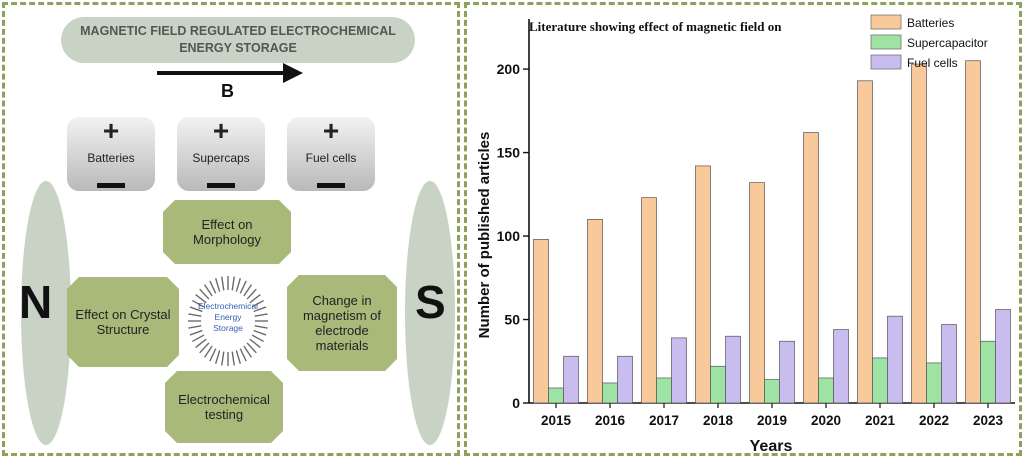 The width and height of the screenshot is (1024, 458). I want to click on effect-testing-box: Electrochemical testing, so click(224, 407).